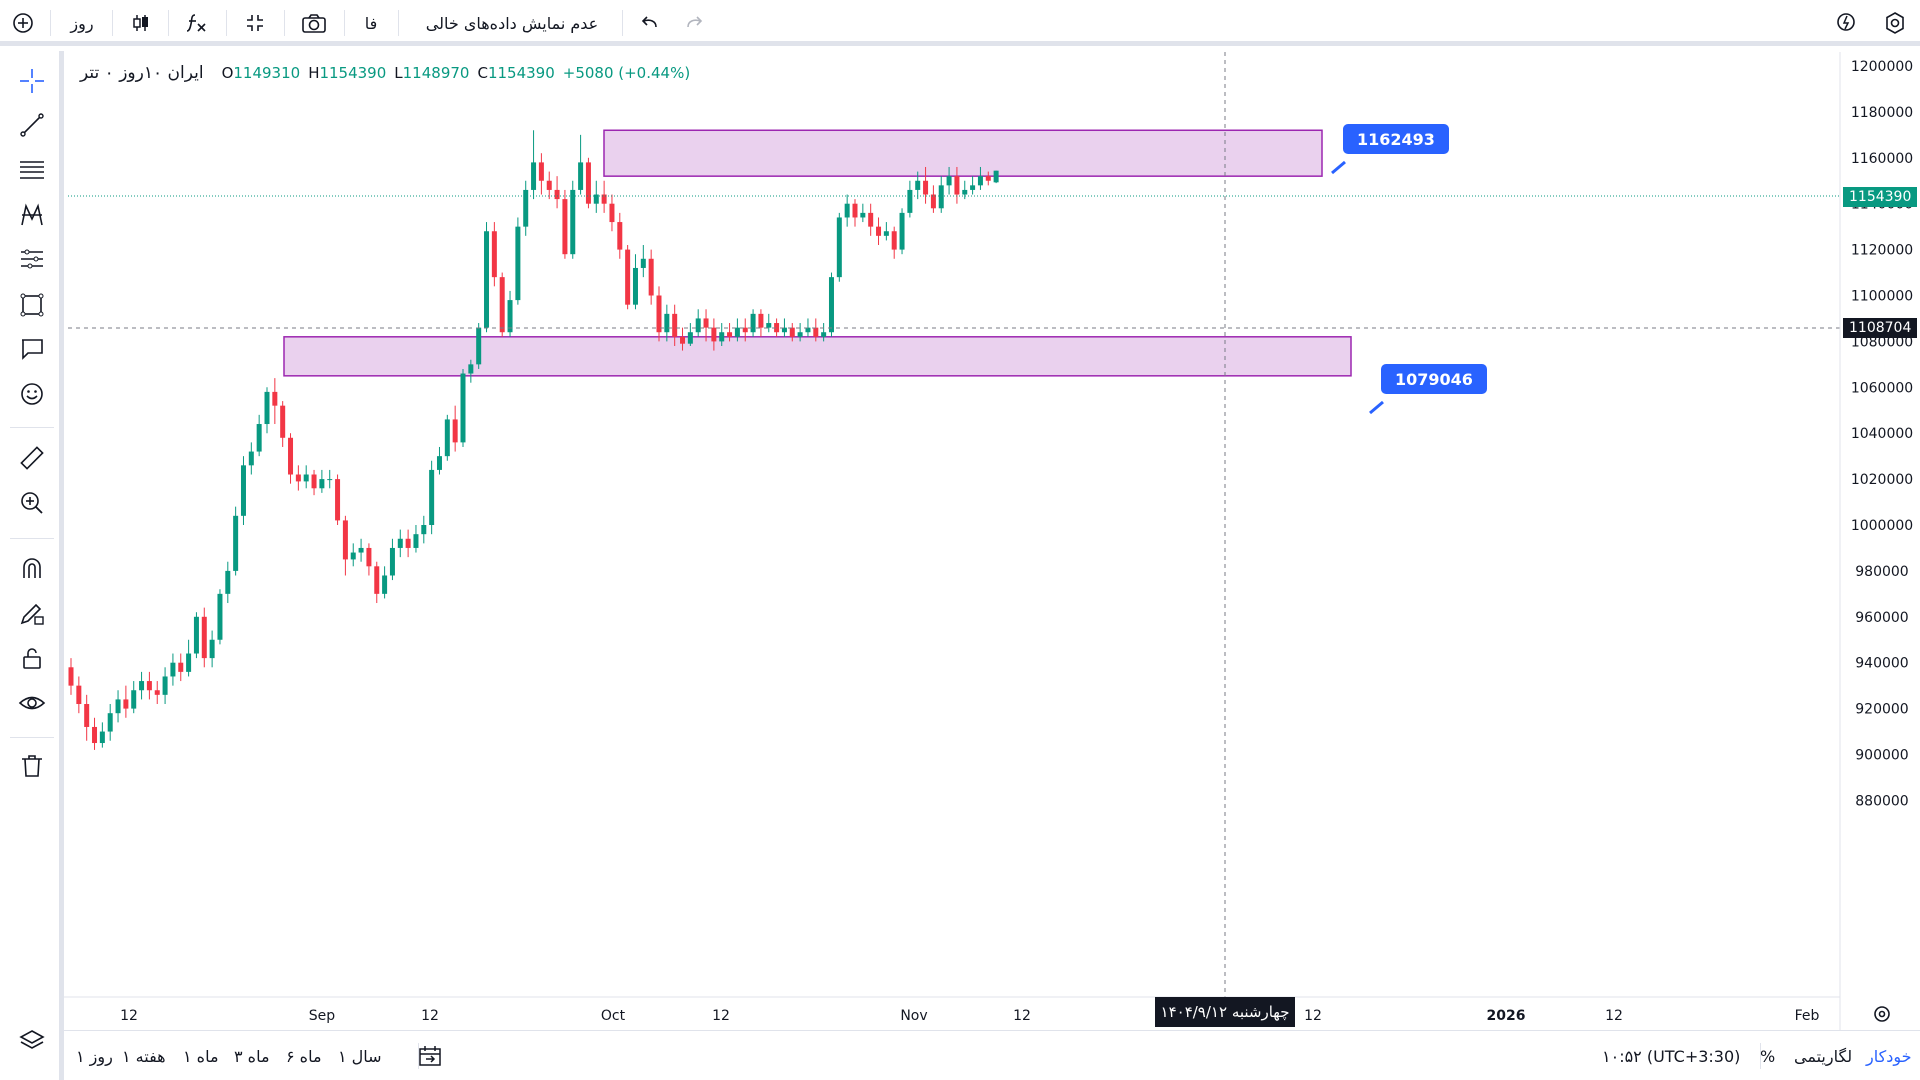 This screenshot has width=1920, height=1080. I want to click on settings-button, so click(1895, 23).